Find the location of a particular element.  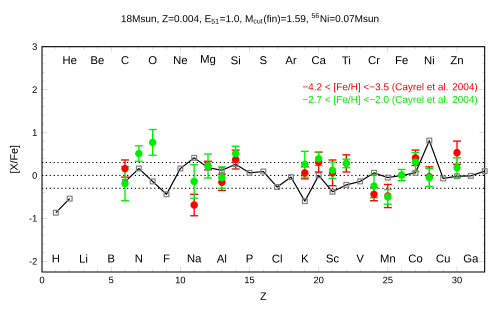

annotation: Cu is located at coordinates (443, 258).